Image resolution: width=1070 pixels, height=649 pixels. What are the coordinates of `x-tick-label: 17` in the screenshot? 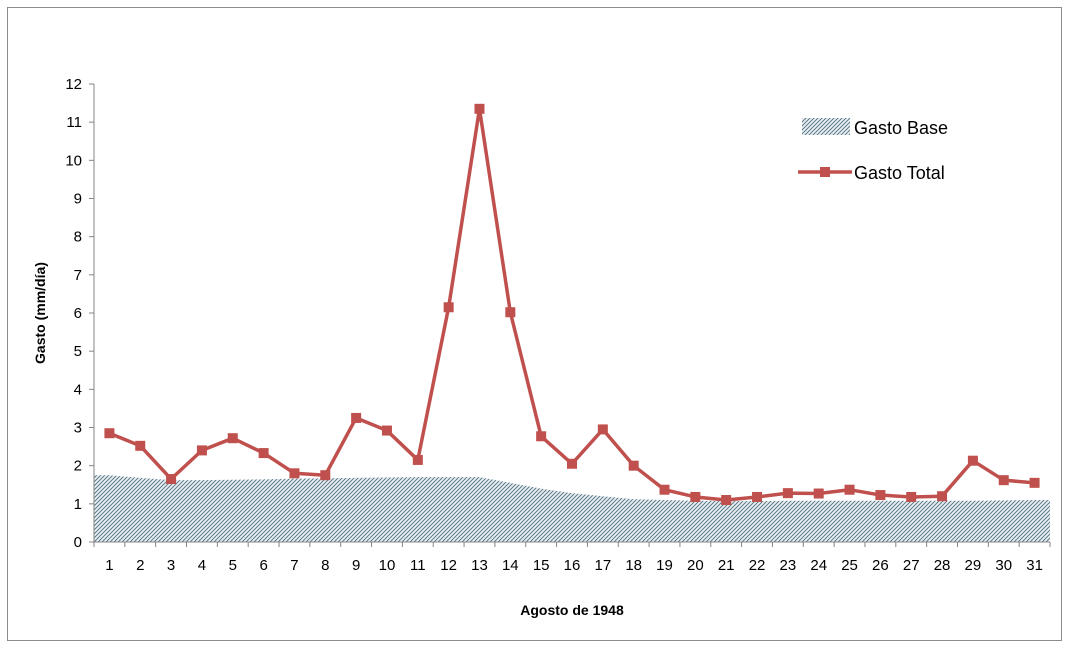 It's located at (602, 565).